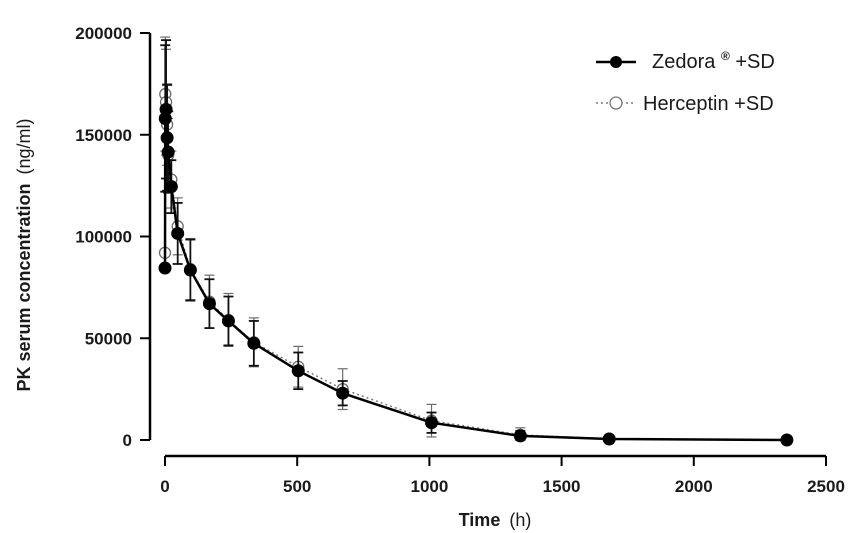 This screenshot has height=533, width=858. What do you see at coordinates (685, 79) in the screenshot?
I see `legend: Zedora ® +SD Herceptin +SD` at bounding box center [685, 79].